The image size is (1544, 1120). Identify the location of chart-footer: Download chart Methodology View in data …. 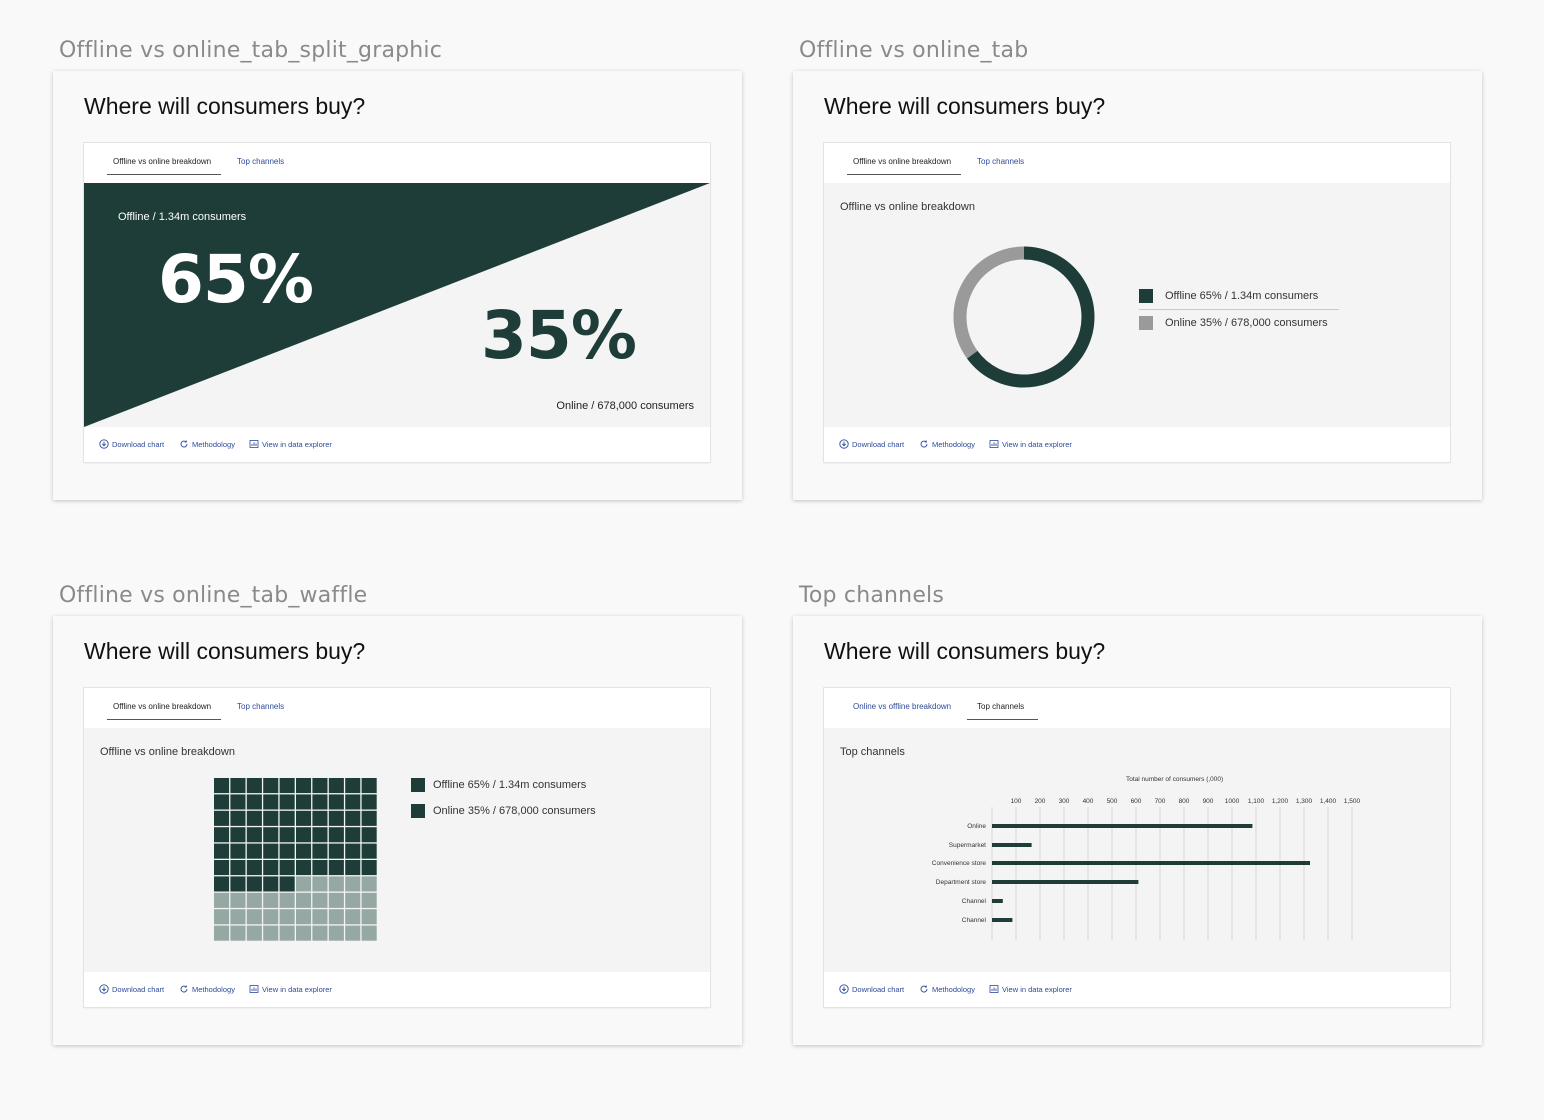
(1137, 444).